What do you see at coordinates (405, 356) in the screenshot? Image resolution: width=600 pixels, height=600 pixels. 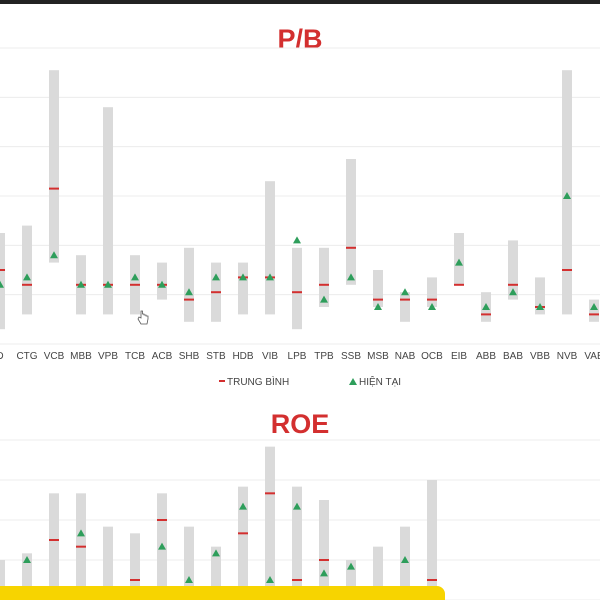 I see `tick-label-nab: NAB` at bounding box center [405, 356].